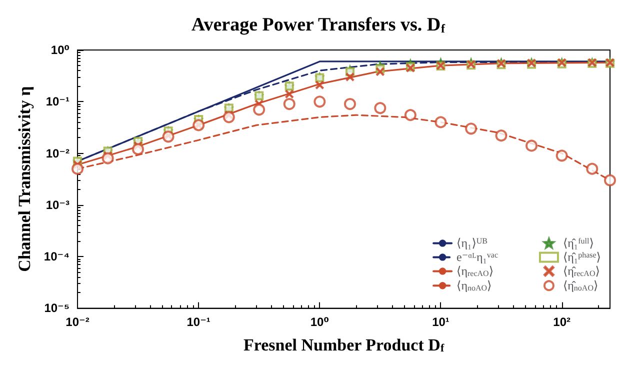 Image resolution: width=636 pixels, height=367 pixels. I want to click on legend-label: ⟨η̂recAO⟩, so click(581, 271).